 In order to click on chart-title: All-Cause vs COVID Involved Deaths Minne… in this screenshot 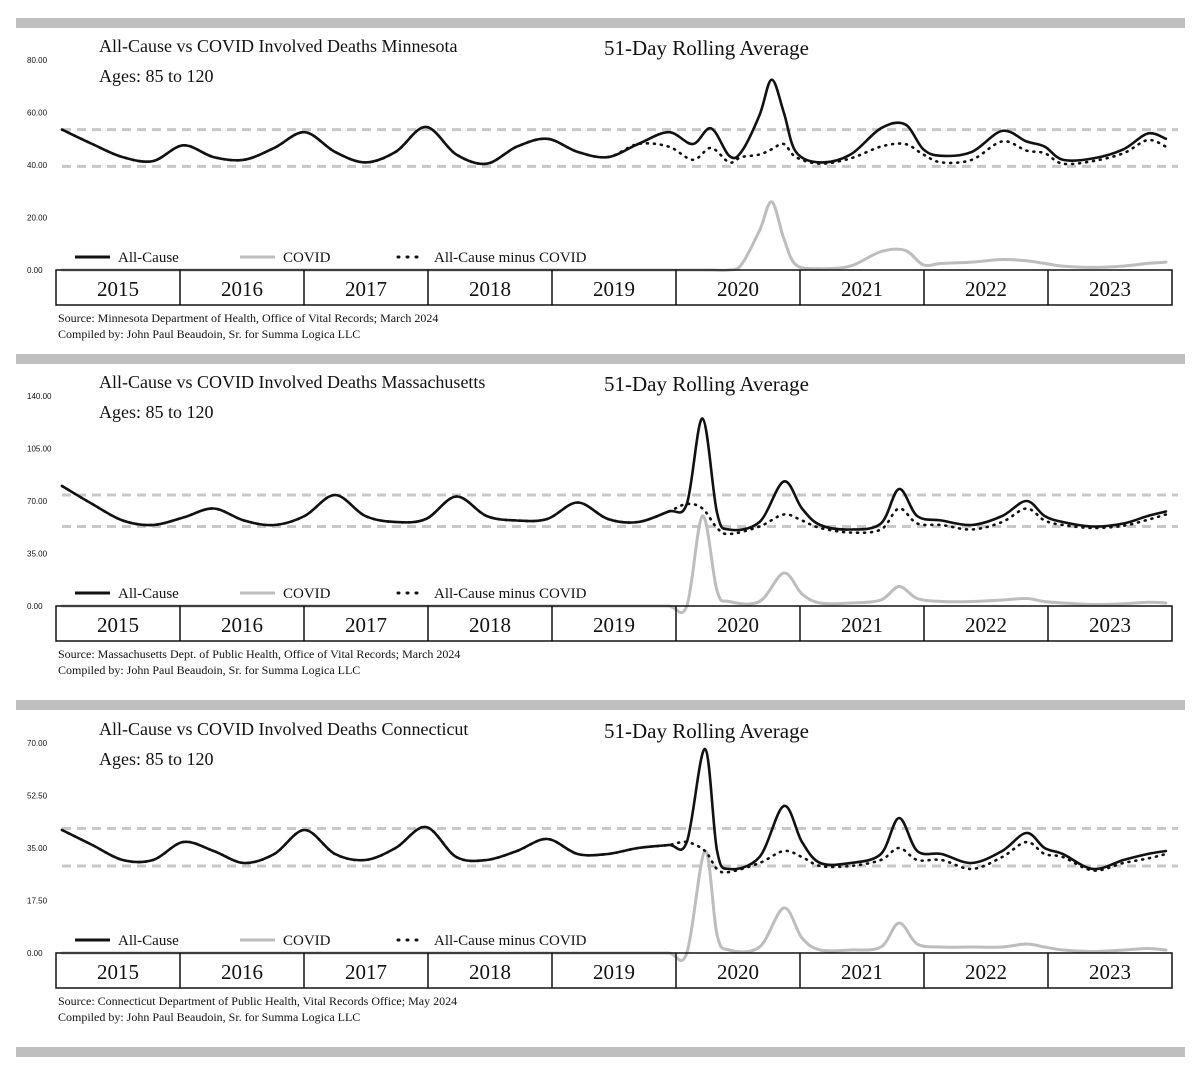, I will do `click(278, 46)`.